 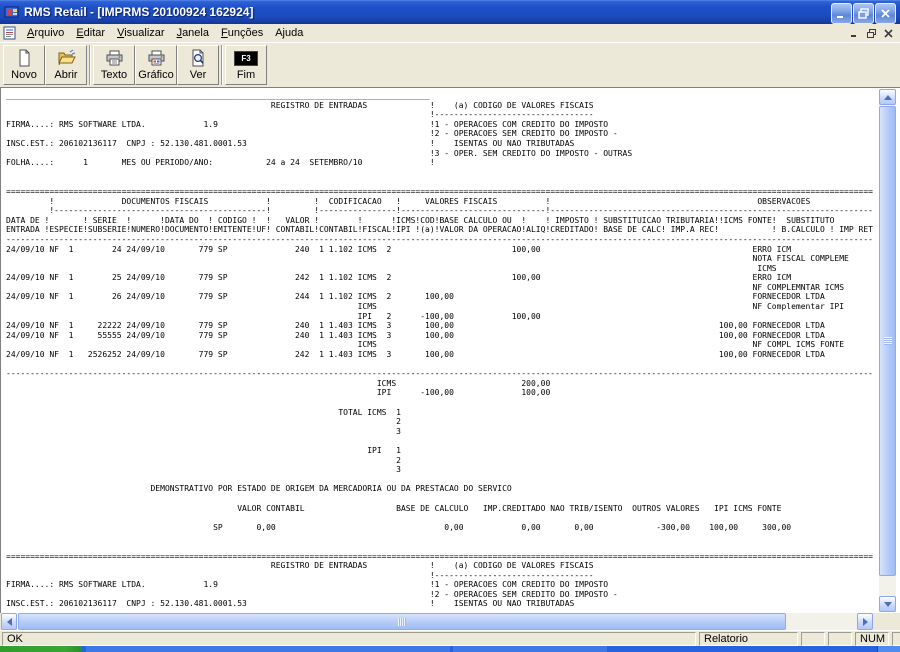 I want to click on arrow-left-icon, so click(x=9, y=621).